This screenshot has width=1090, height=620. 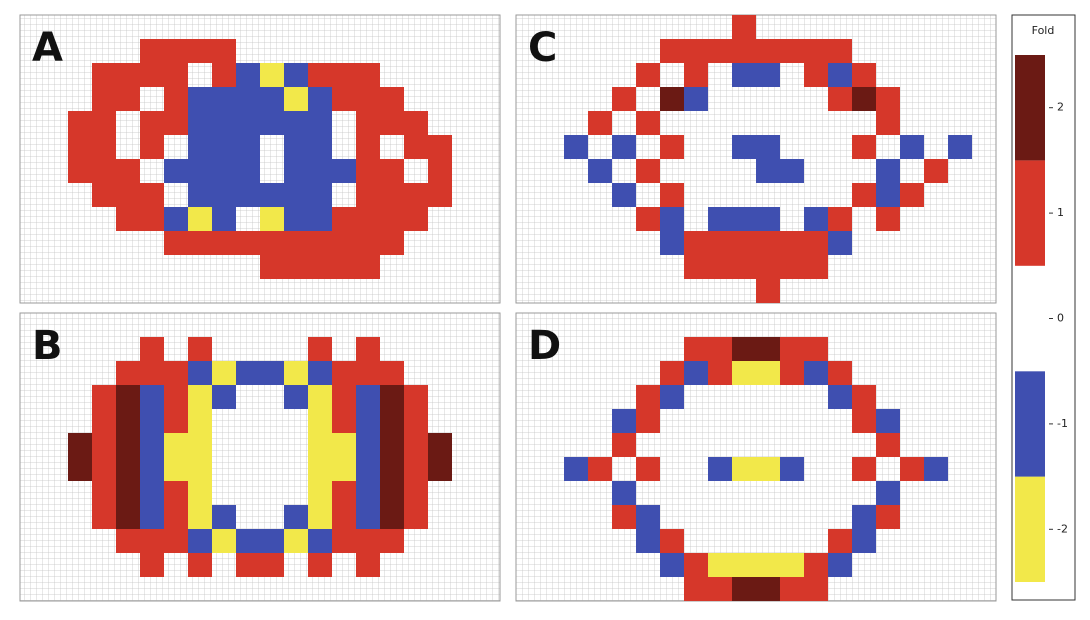 I want to click on panel-label: D, so click(x=544, y=346).